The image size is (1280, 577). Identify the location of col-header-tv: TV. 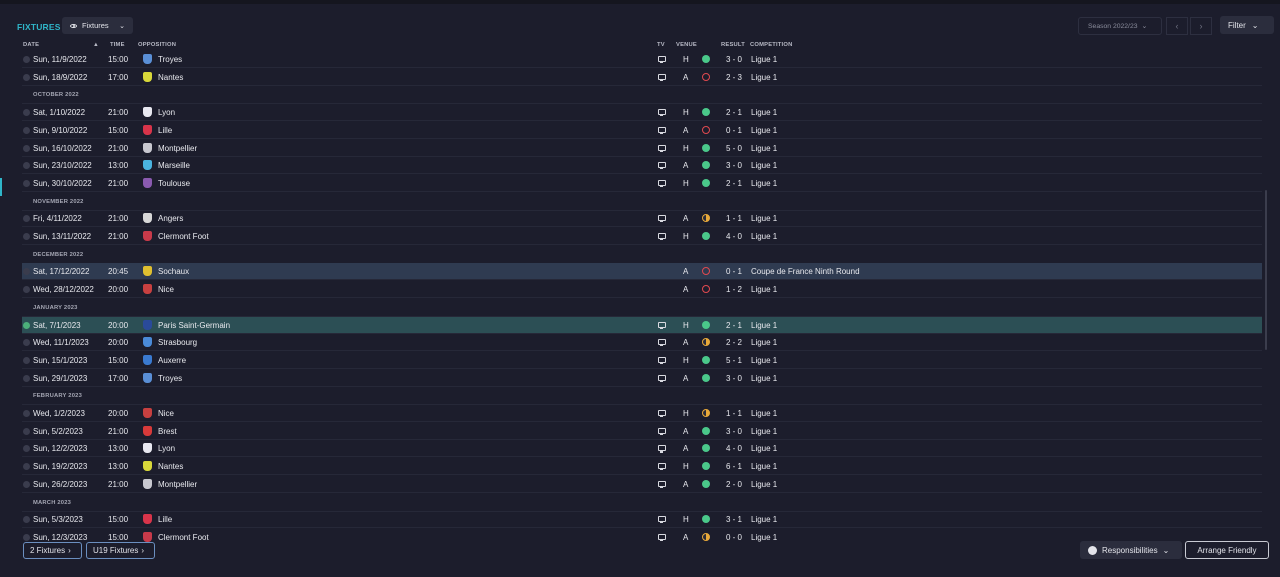
(661, 45).